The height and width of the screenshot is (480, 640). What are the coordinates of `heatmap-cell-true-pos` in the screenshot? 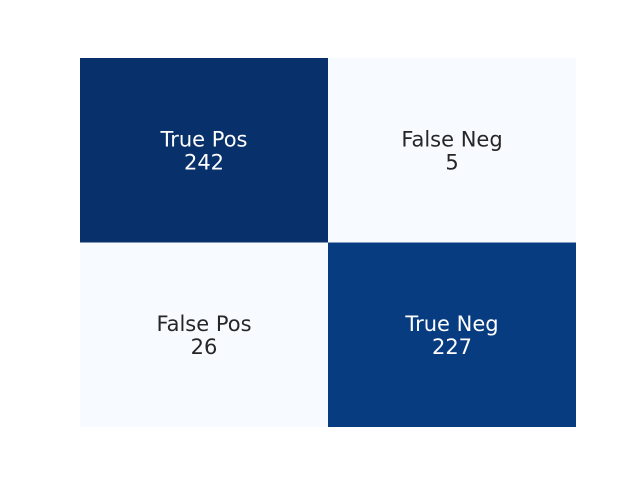 It's located at (204, 150).